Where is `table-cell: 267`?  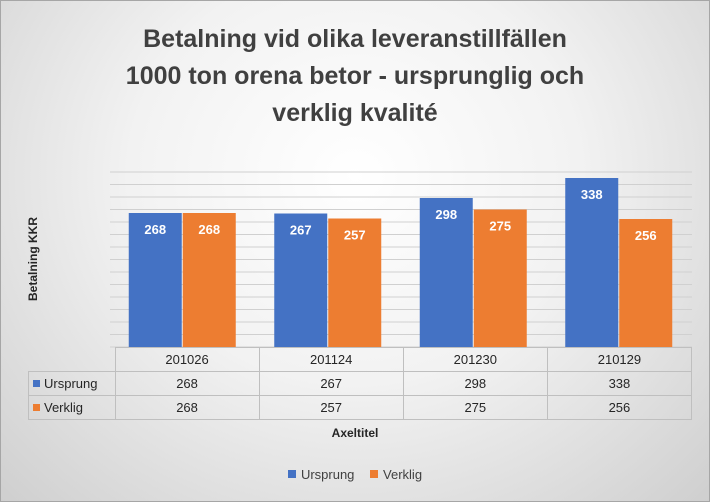 table-cell: 267 is located at coordinates (331, 383).